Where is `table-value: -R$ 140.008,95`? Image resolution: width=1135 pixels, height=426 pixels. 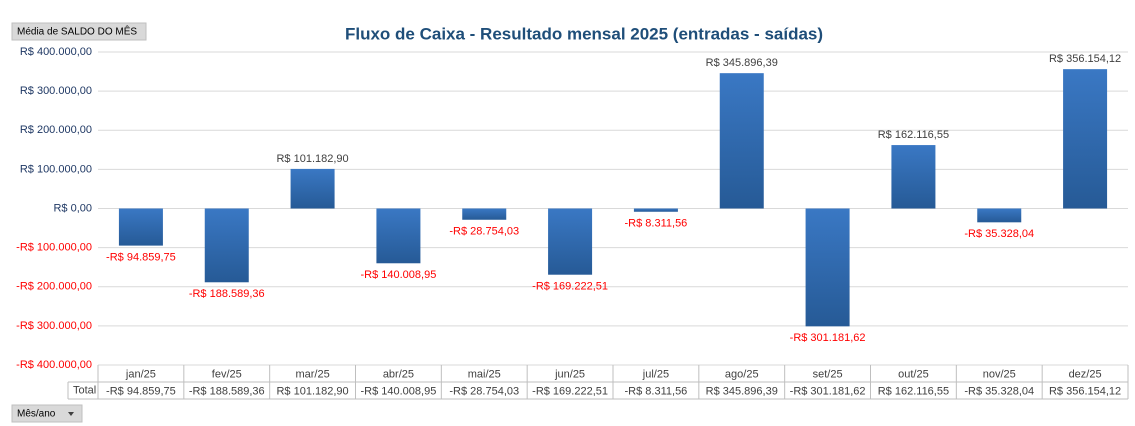
table-value: -R$ 140.008,95 is located at coordinates (398, 391).